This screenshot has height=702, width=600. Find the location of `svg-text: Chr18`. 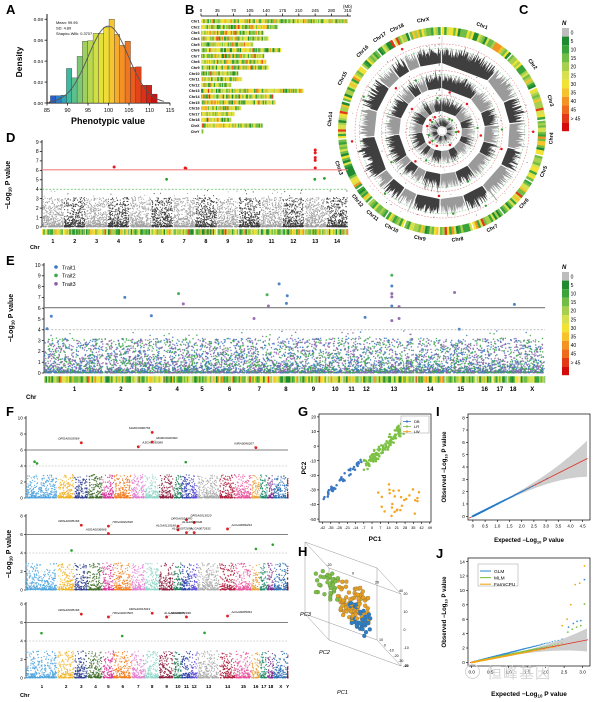

svg-text: Chr18 is located at coordinates (194, 120).